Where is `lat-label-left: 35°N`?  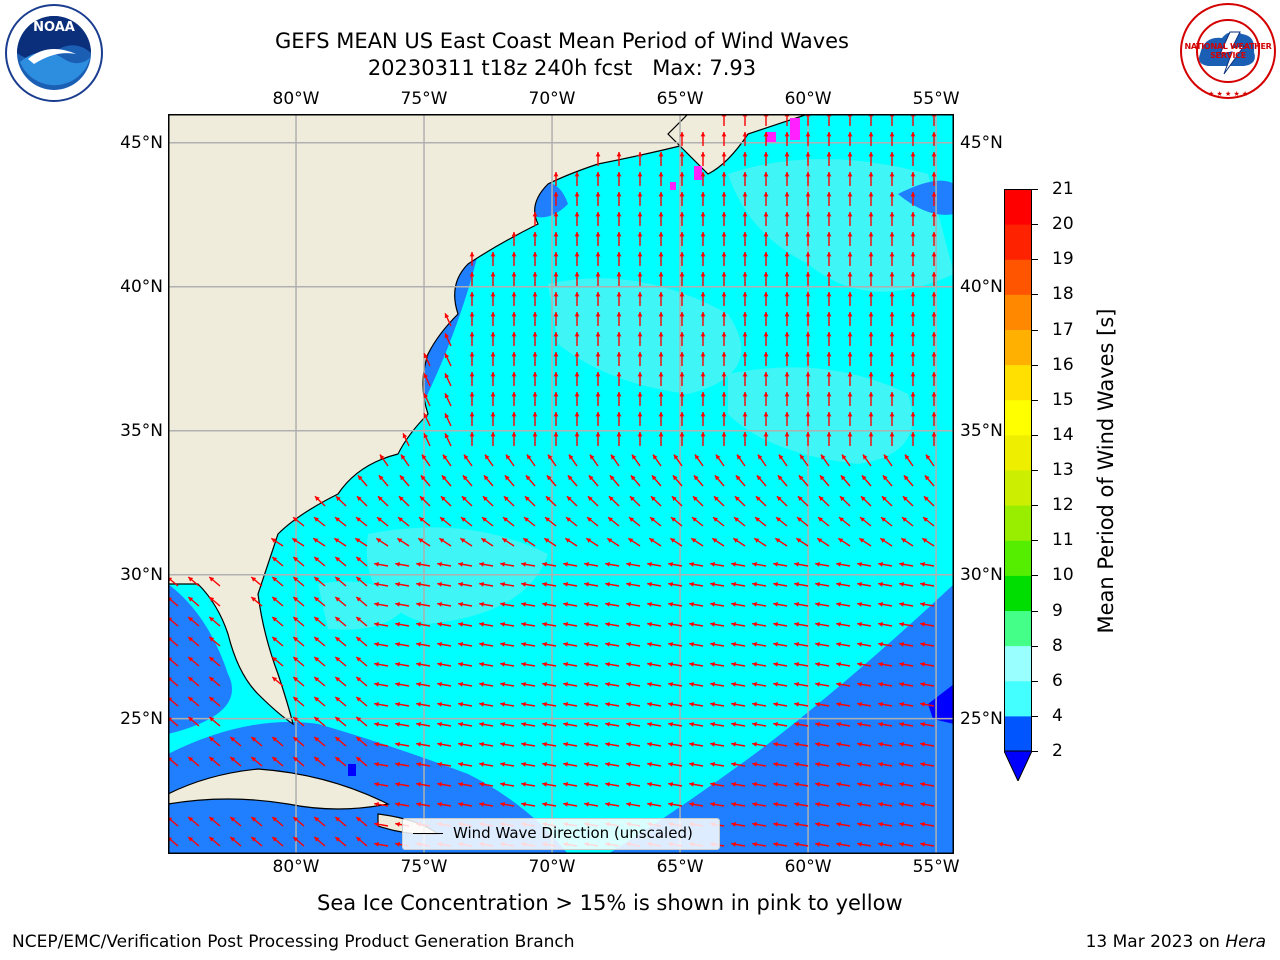
lat-label-left: 35°N is located at coordinates (141, 430).